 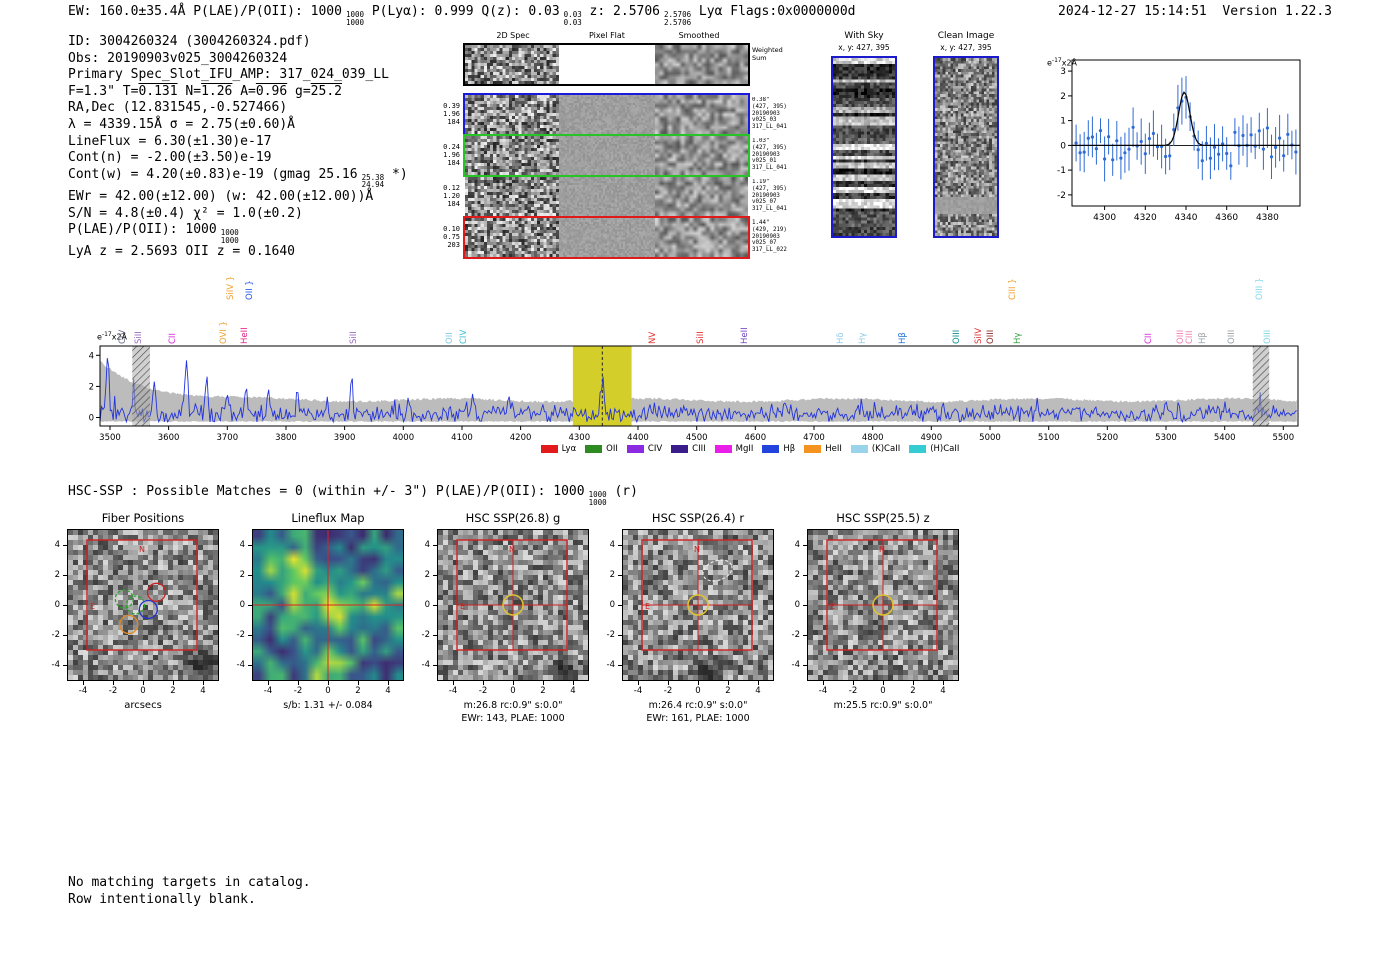 What do you see at coordinates (451, 196) in the screenshot?
I see `aperture-value-label: 1.20` at bounding box center [451, 196].